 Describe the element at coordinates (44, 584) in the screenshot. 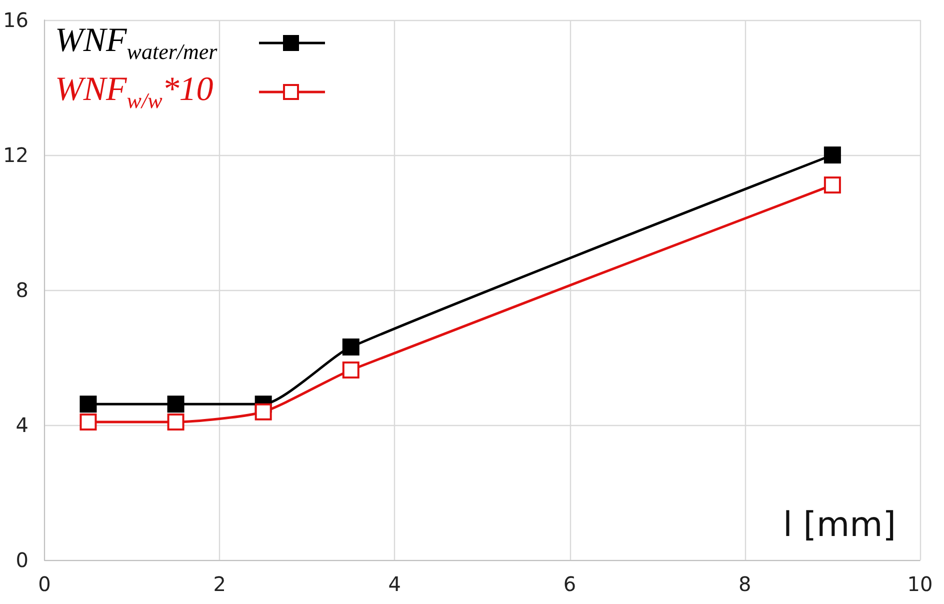

I see `x-tick-label: 0` at that location.